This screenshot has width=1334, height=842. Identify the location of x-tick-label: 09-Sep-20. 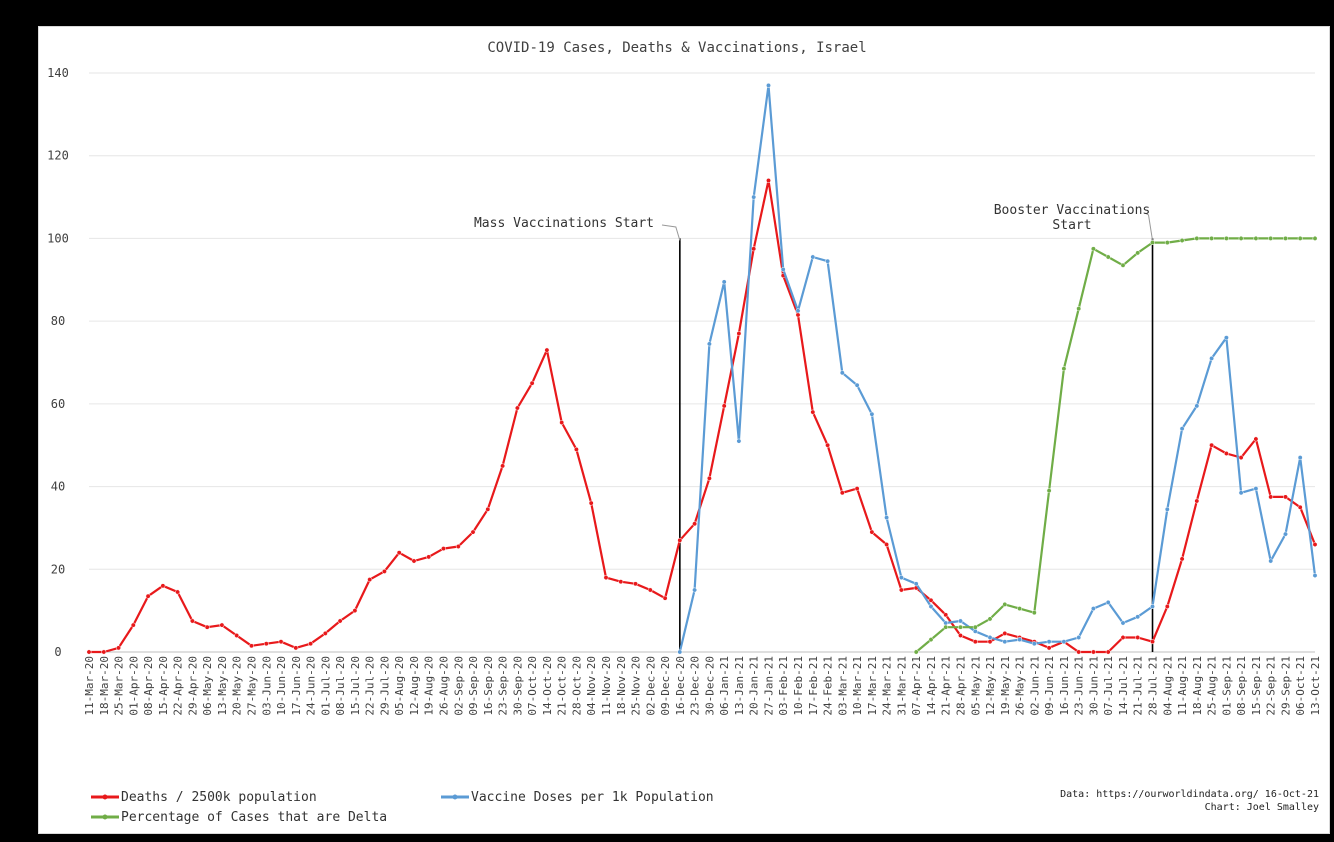
(473, 686).